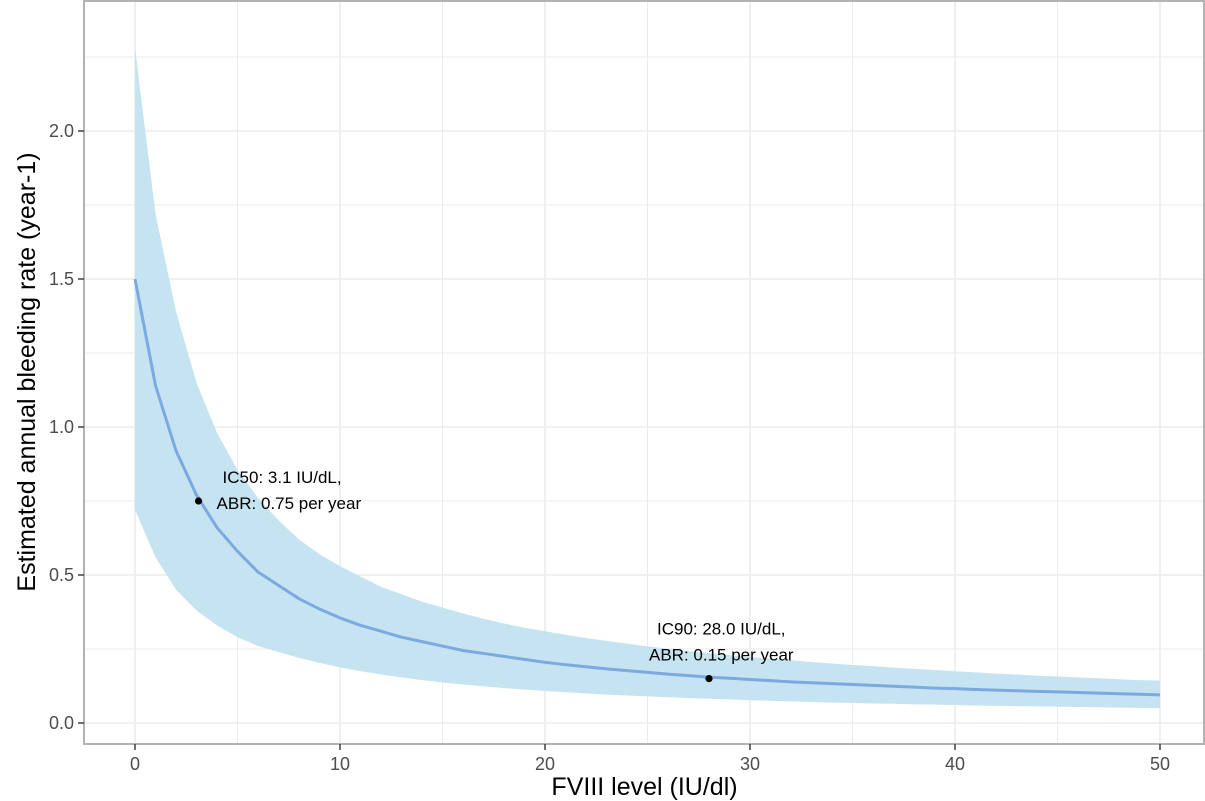 This screenshot has height=801, width=1205. I want to click on y-tick-label: 1.0, so click(61, 427).